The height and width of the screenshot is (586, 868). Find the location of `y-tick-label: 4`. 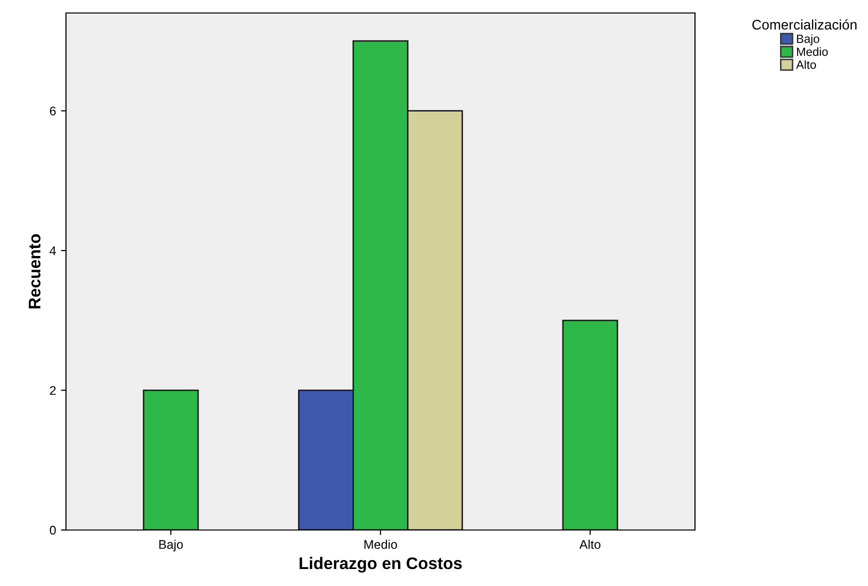

y-tick-label: 4 is located at coordinates (53, 251).